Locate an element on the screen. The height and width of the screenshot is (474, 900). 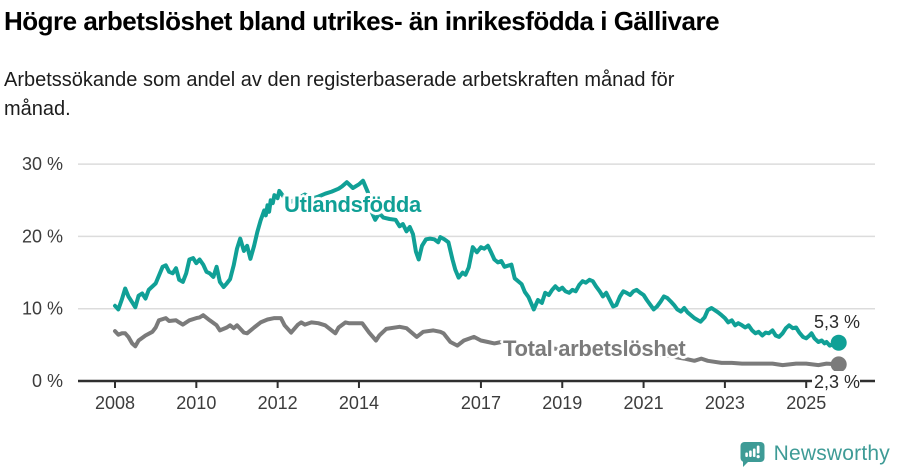
series-end-dot-total-arbetsl-shet is located at coordinates (838, 364).